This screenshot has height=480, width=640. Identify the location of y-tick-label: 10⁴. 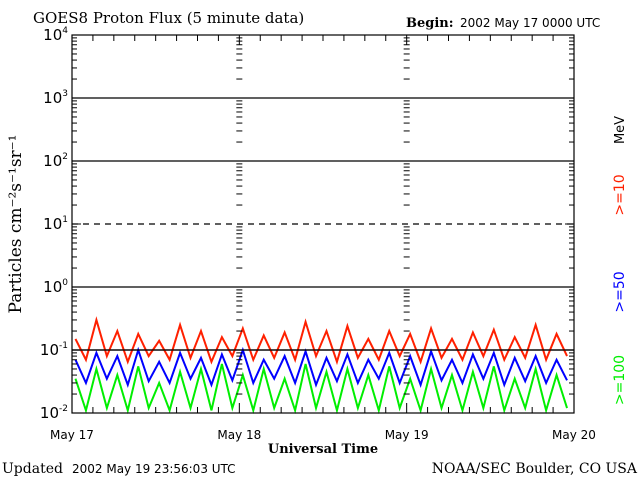
(55, 35).